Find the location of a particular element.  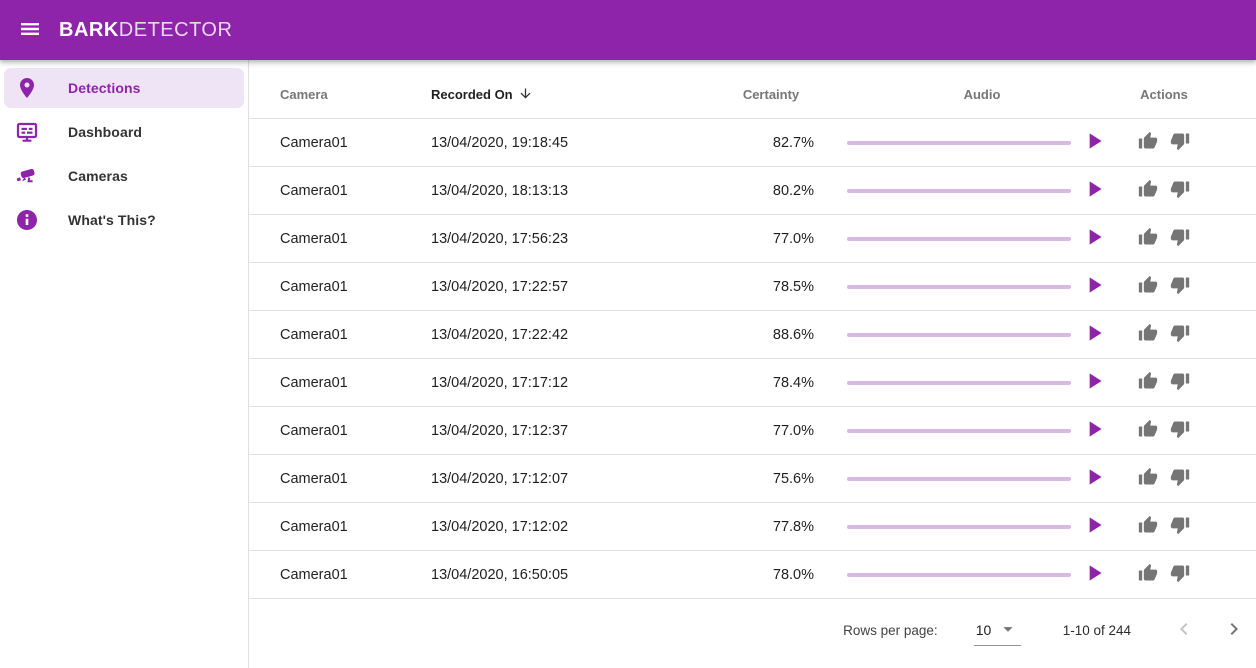

app-title-bold: BARK is located at coordinates (89, 29).